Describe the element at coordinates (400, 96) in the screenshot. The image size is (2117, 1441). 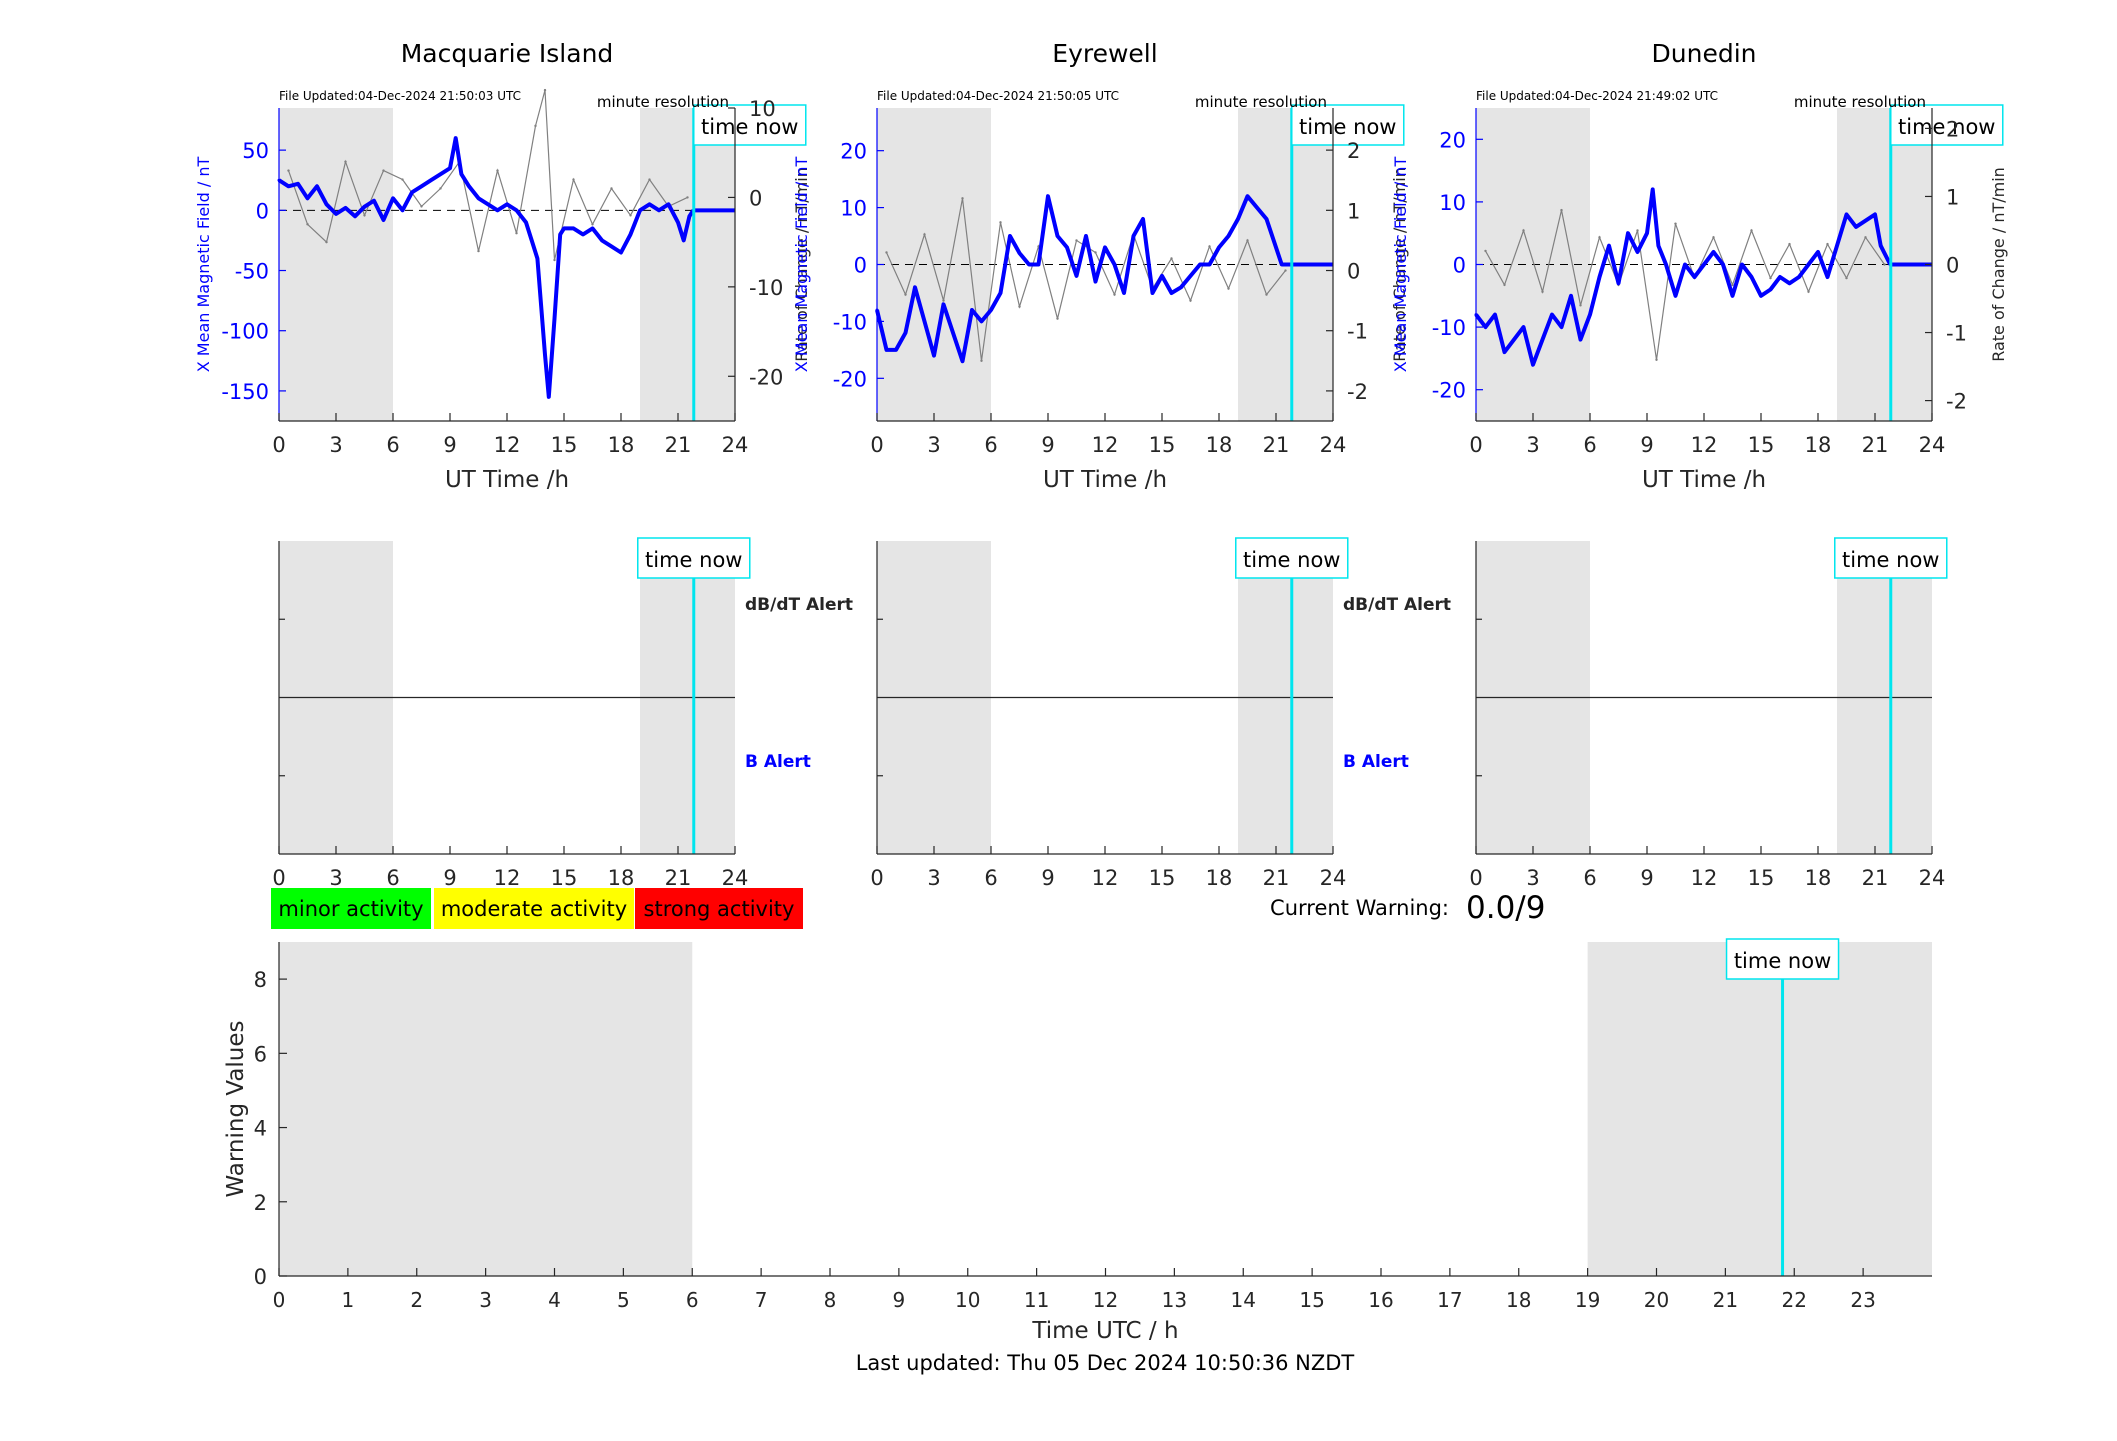
I see `file-updated-label: File Updated:04-Dec-2024 21:50:03 UTC` at that location.